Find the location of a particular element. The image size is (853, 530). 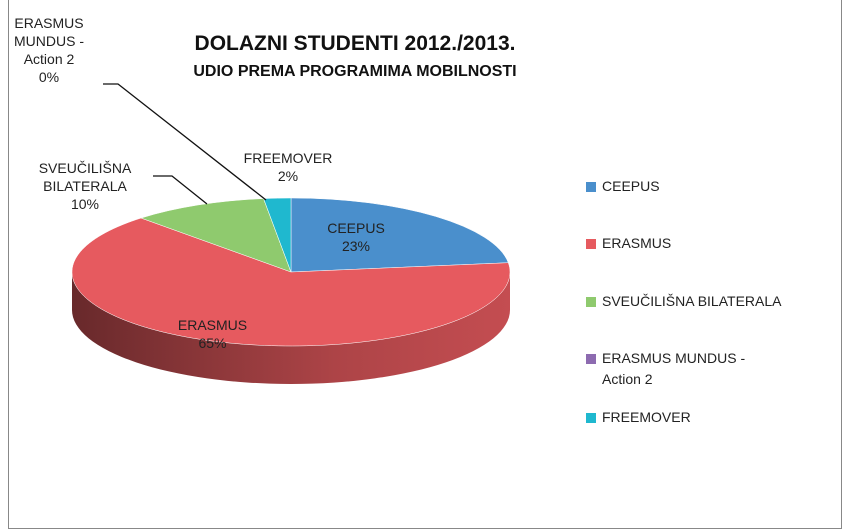

legend-label: FREEMOVER is located at coordinates (646, 417).